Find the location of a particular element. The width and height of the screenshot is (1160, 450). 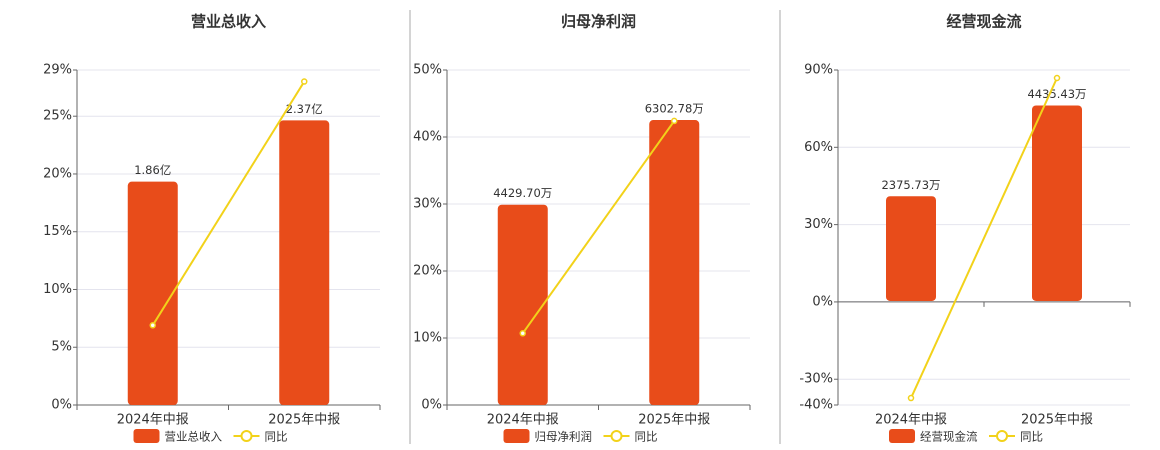

y-tick-label: 40% is located at coordinates (427, 137).